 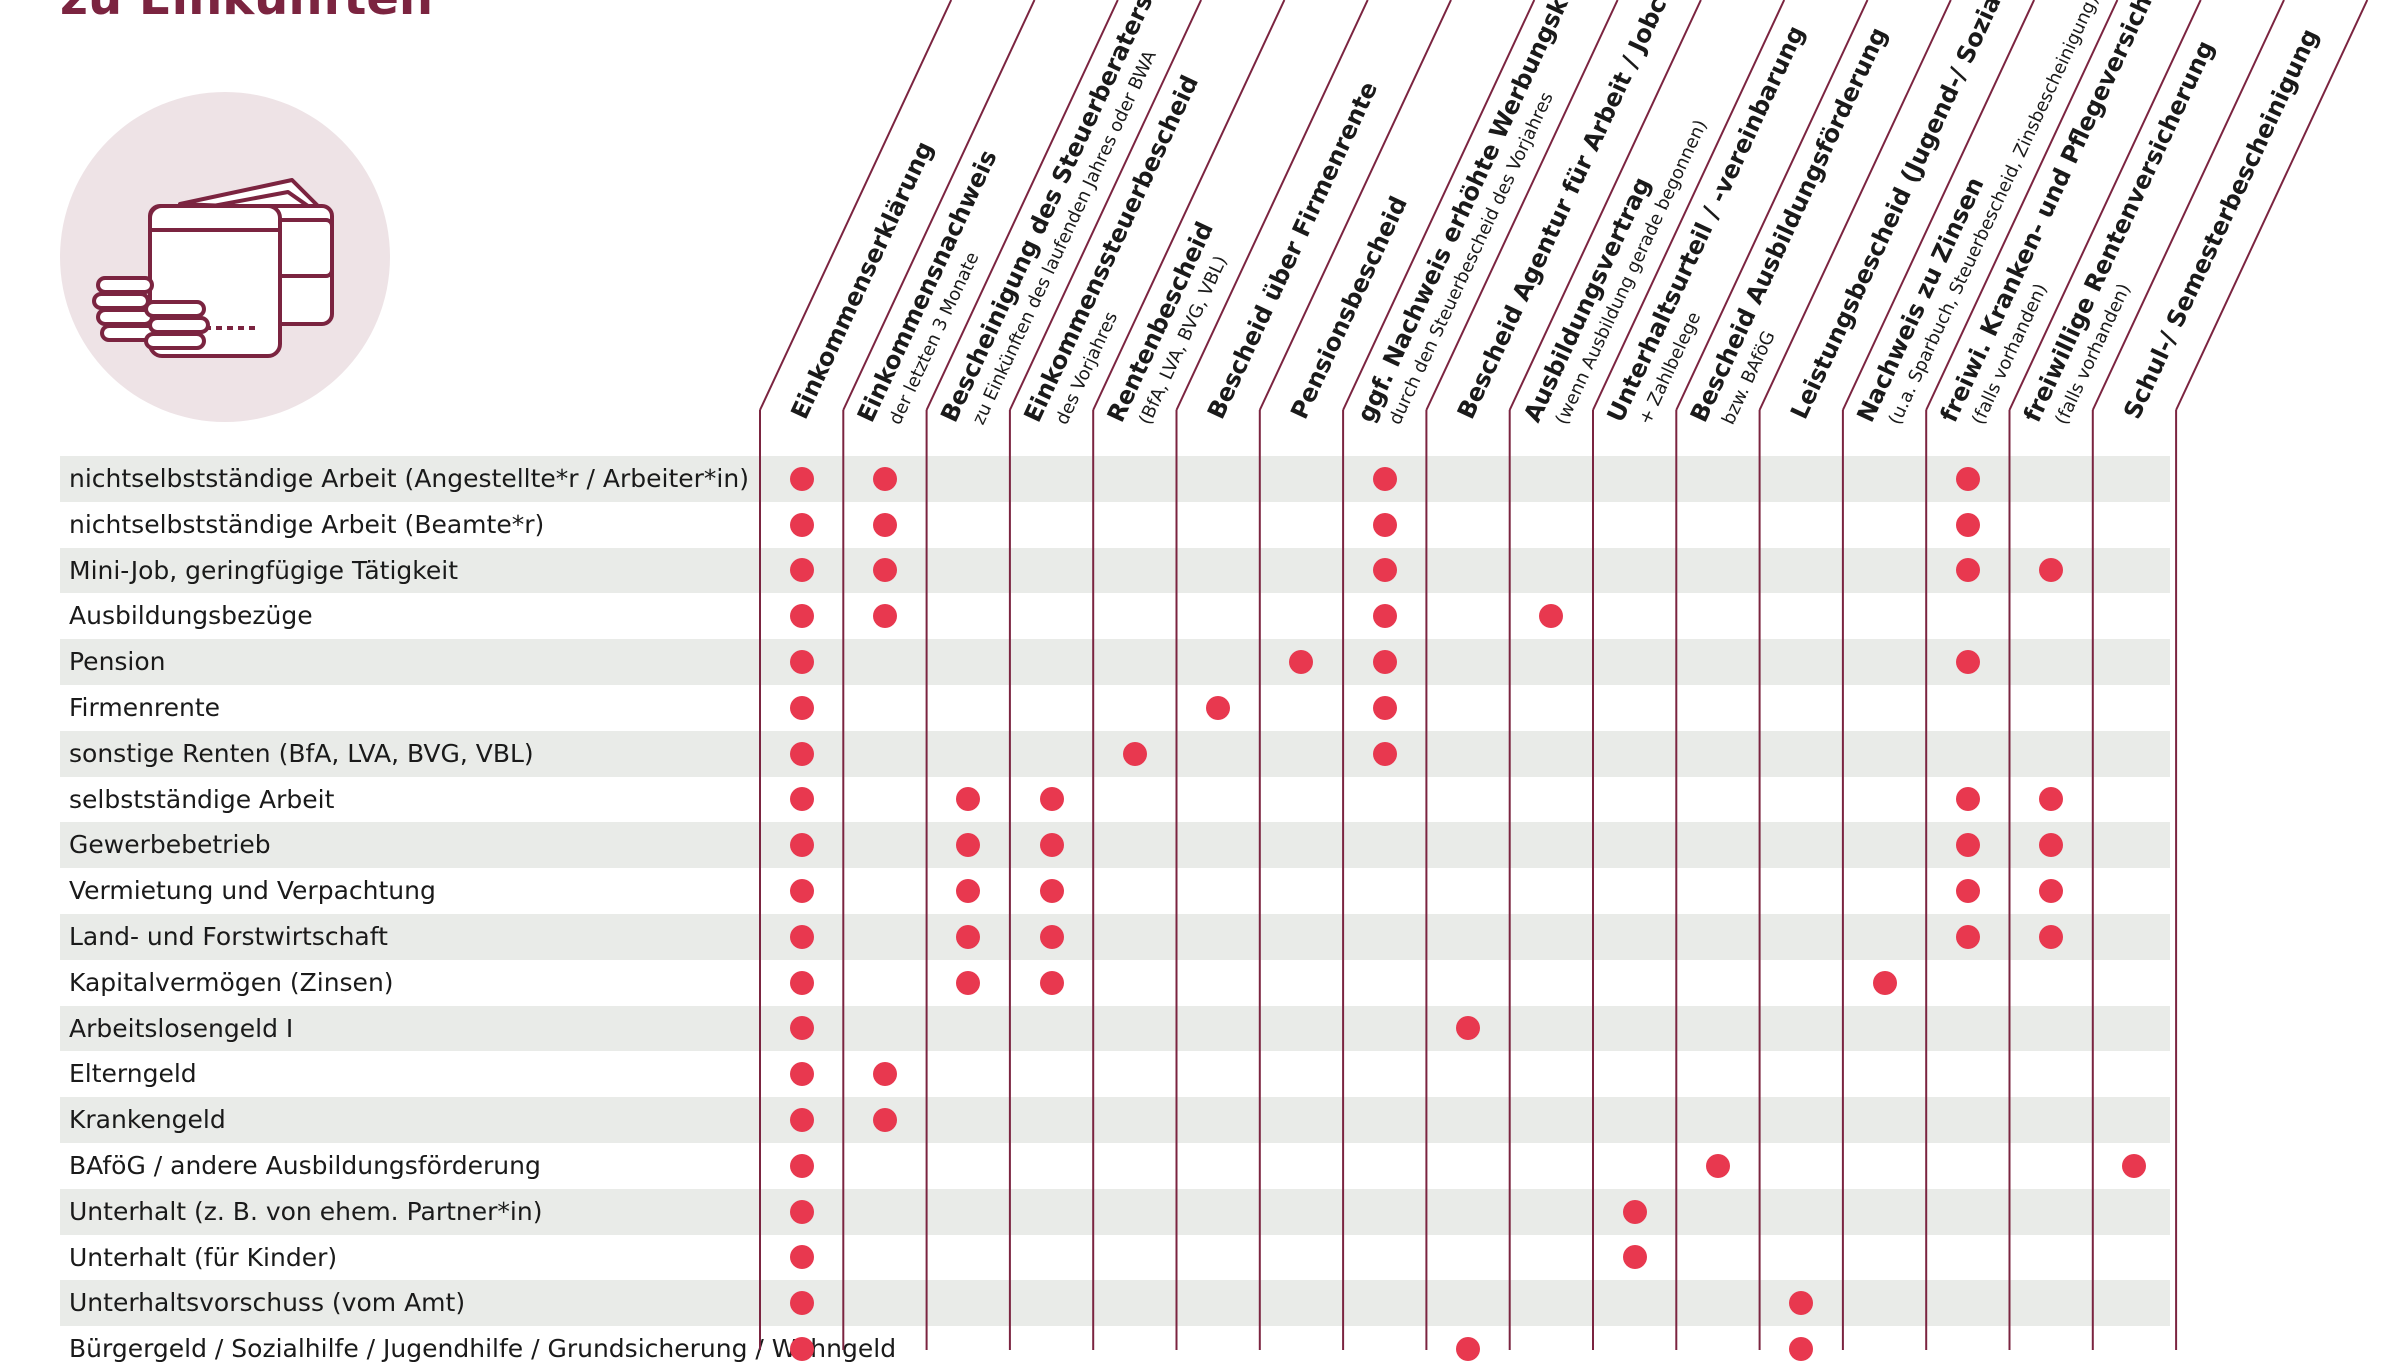 I want to click on table-row: Vermietung und Verpachtung, so click(x=1115, y=891).